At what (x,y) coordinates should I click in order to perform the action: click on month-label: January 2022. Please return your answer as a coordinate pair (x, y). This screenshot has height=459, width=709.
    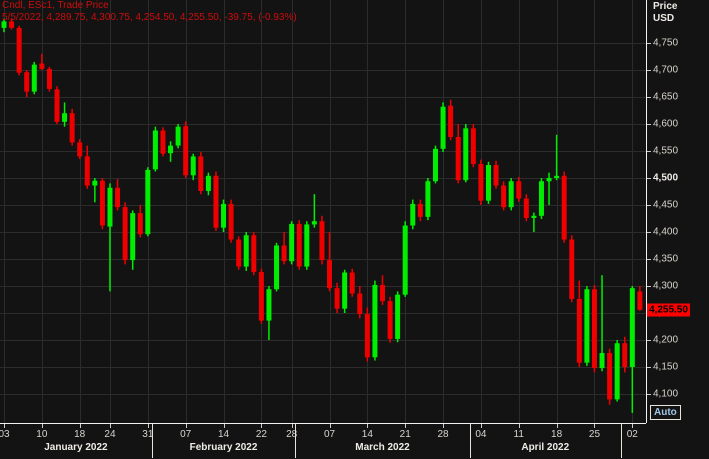
    Looking at the image, I should click on (76, 447).